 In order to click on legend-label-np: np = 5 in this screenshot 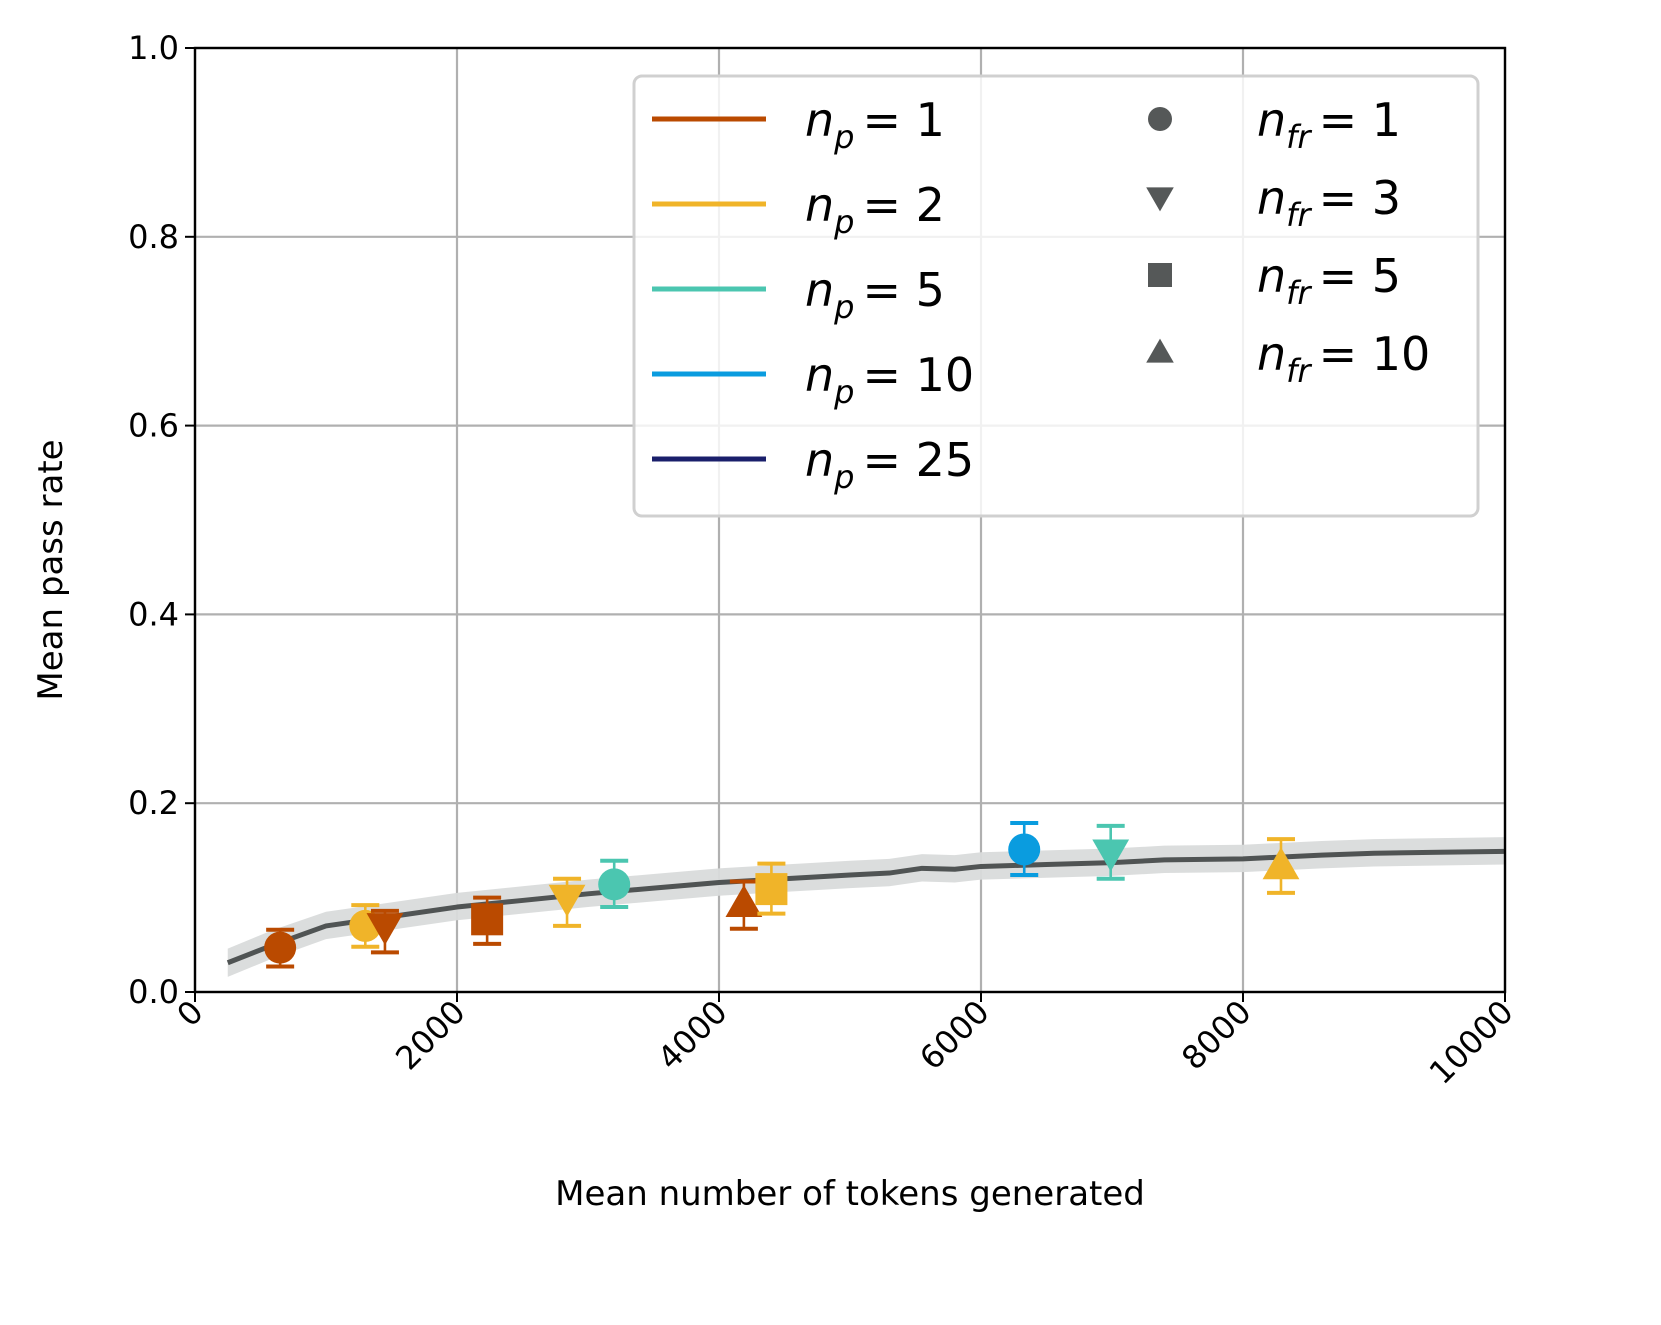, I will do `click(875, 294)`.